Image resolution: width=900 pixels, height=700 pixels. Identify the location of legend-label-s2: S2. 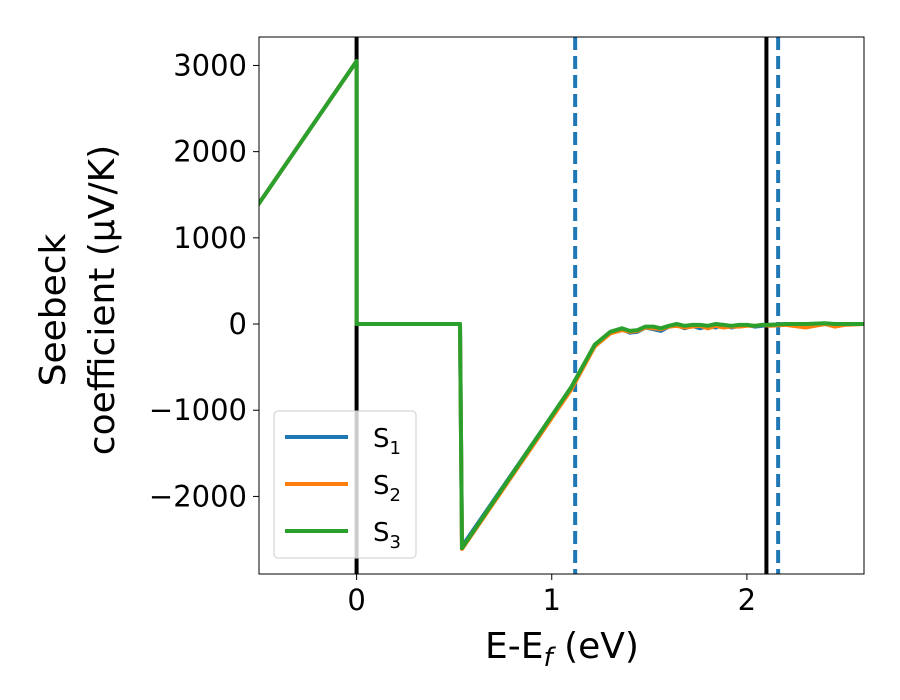
(387, 488).